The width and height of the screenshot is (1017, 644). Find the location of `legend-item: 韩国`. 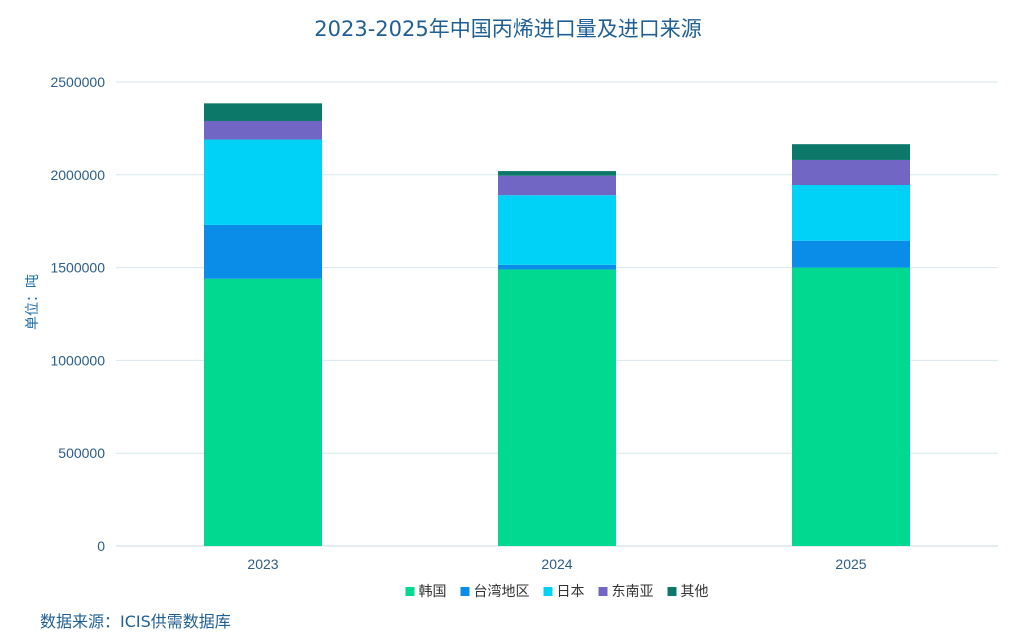

legend-item: 韩国 is located at coordinates (426, 592).